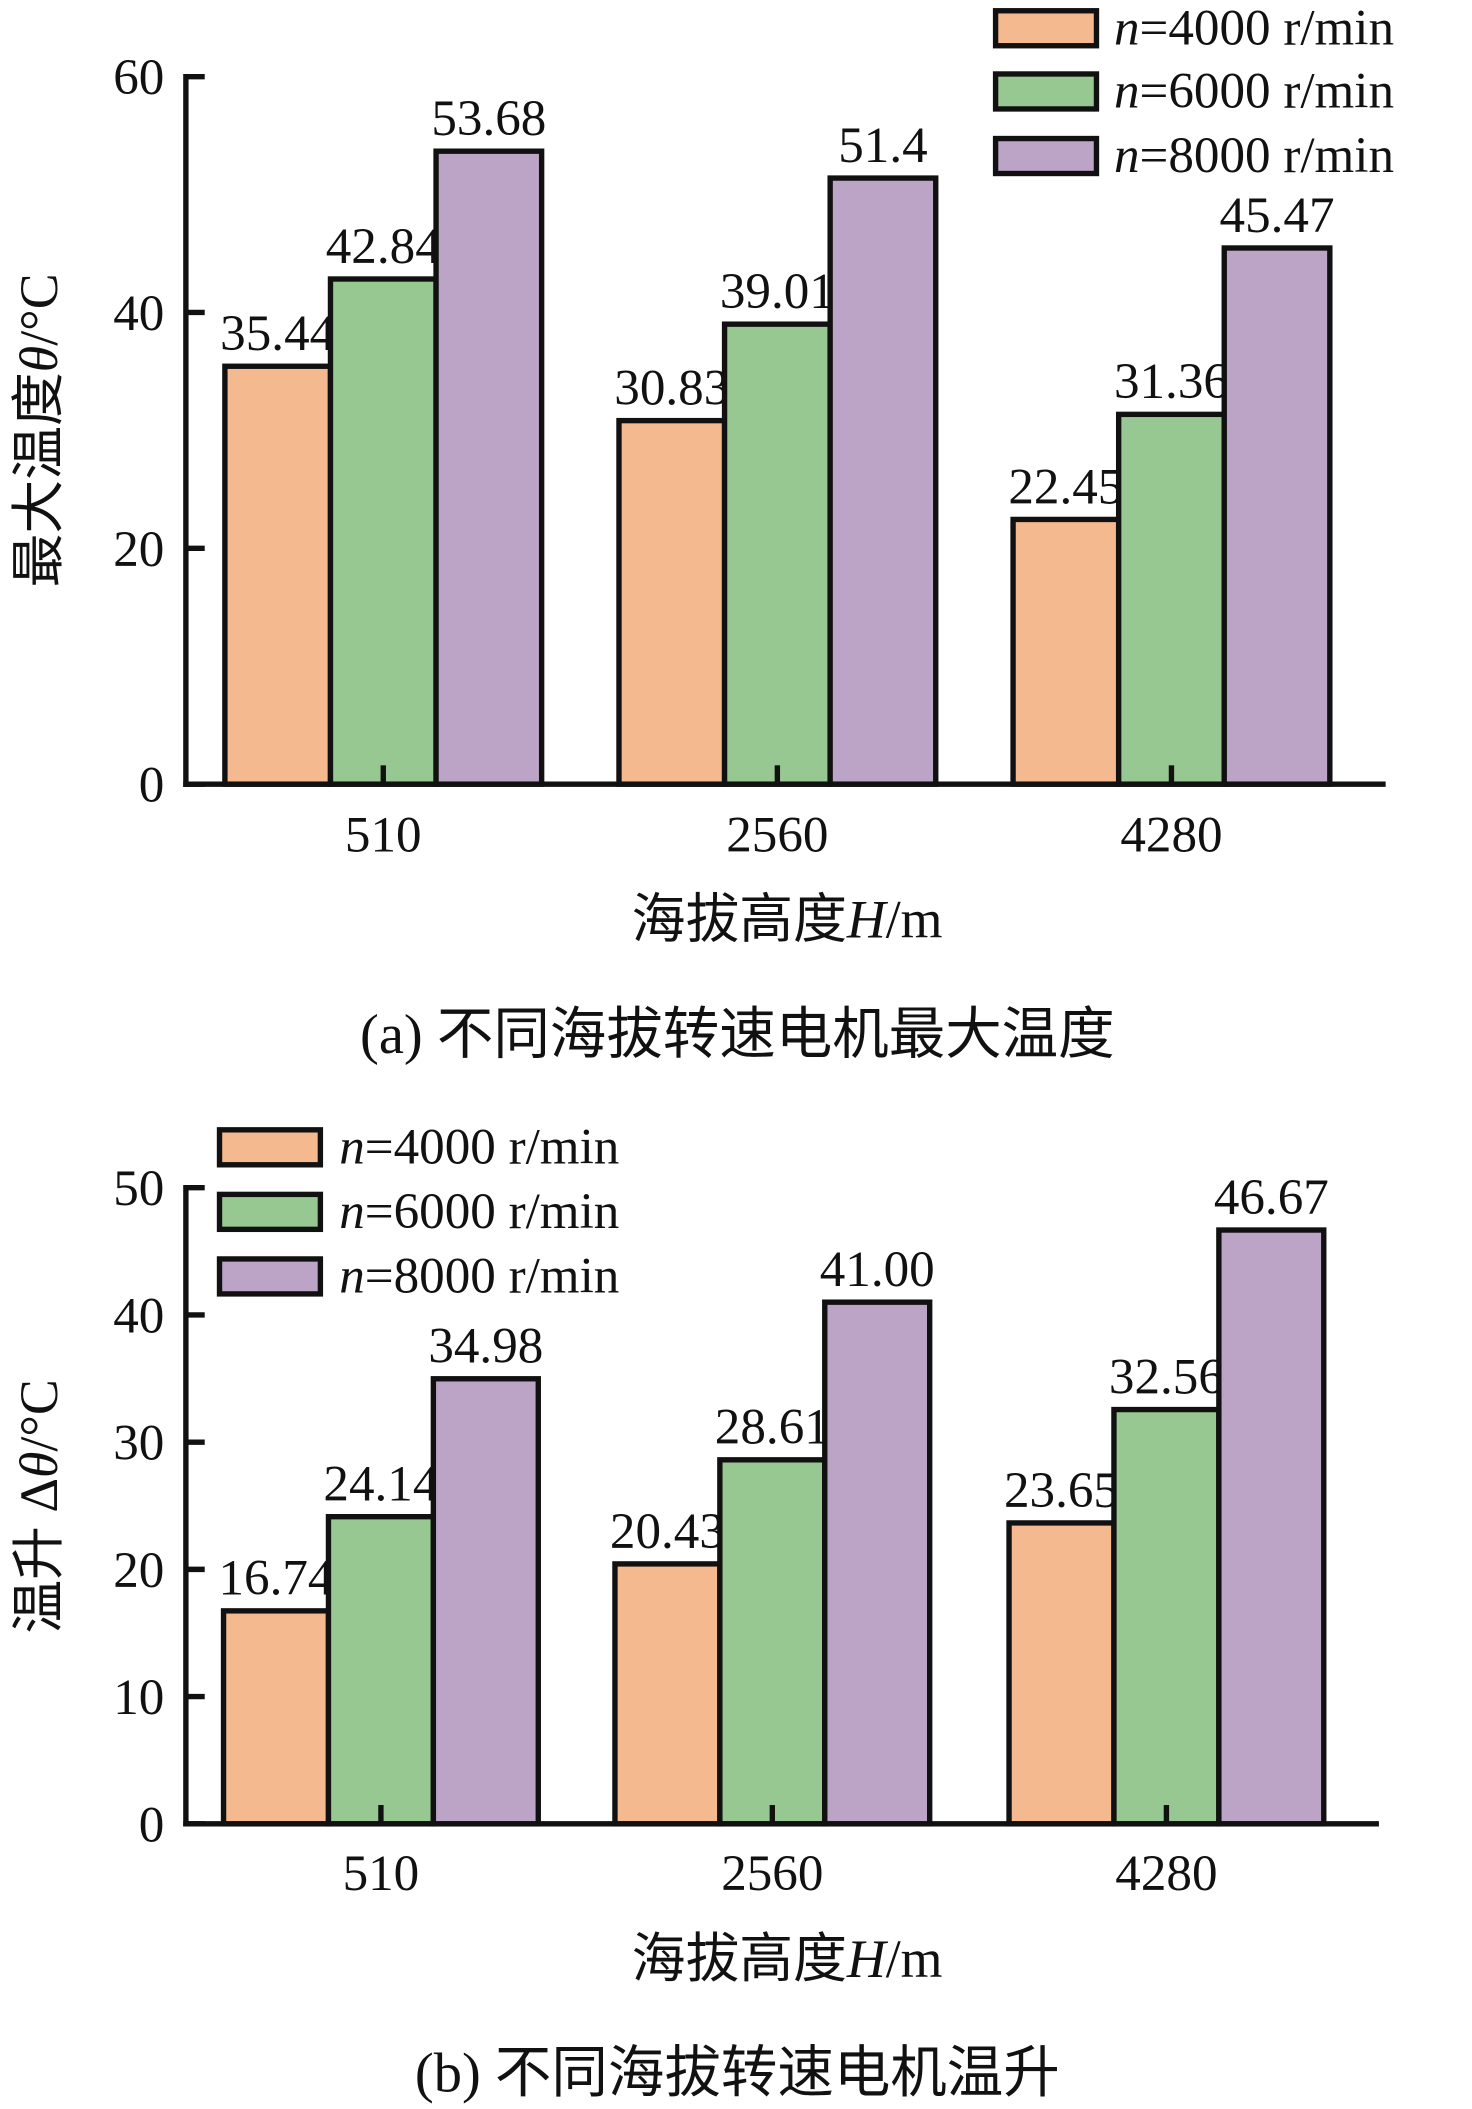 This screenshot has width=1472, height=2109. Describe the element at coordinates (877, 1269) in the screenshot. I see `data-label: 41.00` at that location.